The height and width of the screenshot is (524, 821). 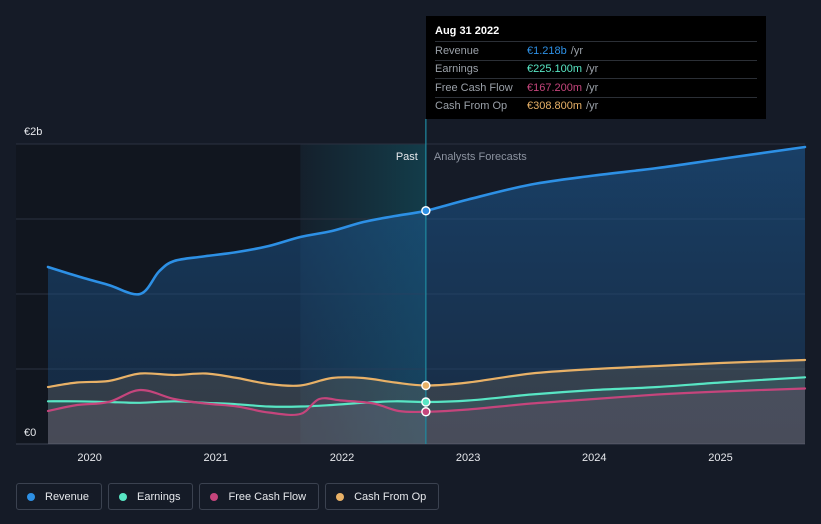 What do you see at coordinates (30, 433) in the screenshot?
I see `y-axis-min-label: €0` at bounding box center [30, 433].